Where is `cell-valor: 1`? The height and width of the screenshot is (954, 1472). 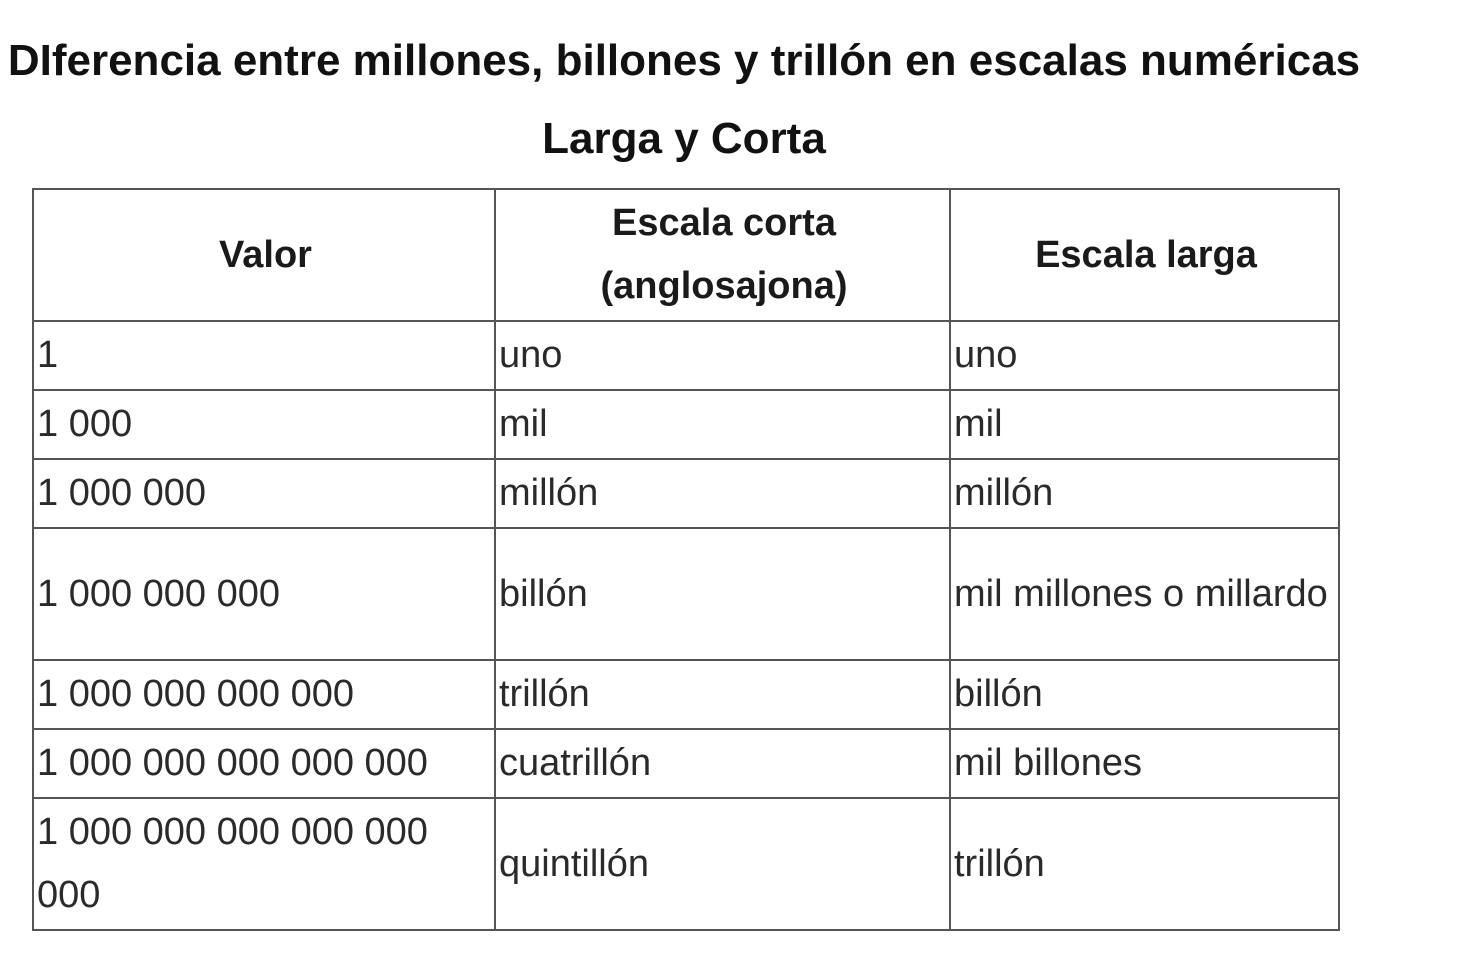 cell-valor: 1 is located at coordinates (264, 355).